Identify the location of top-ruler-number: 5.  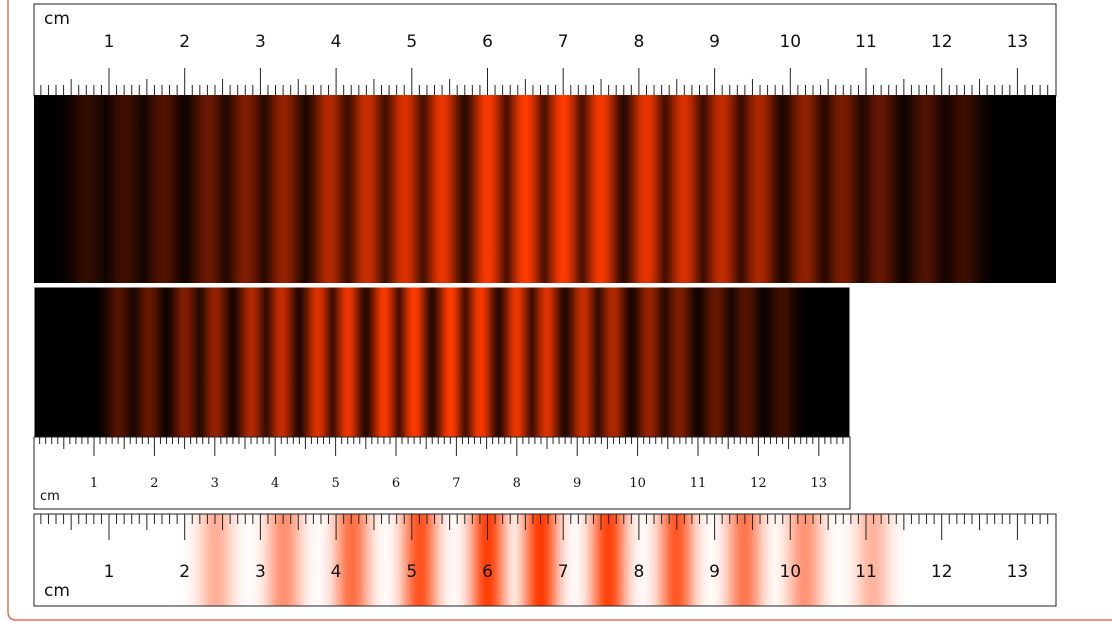
(411, 42).